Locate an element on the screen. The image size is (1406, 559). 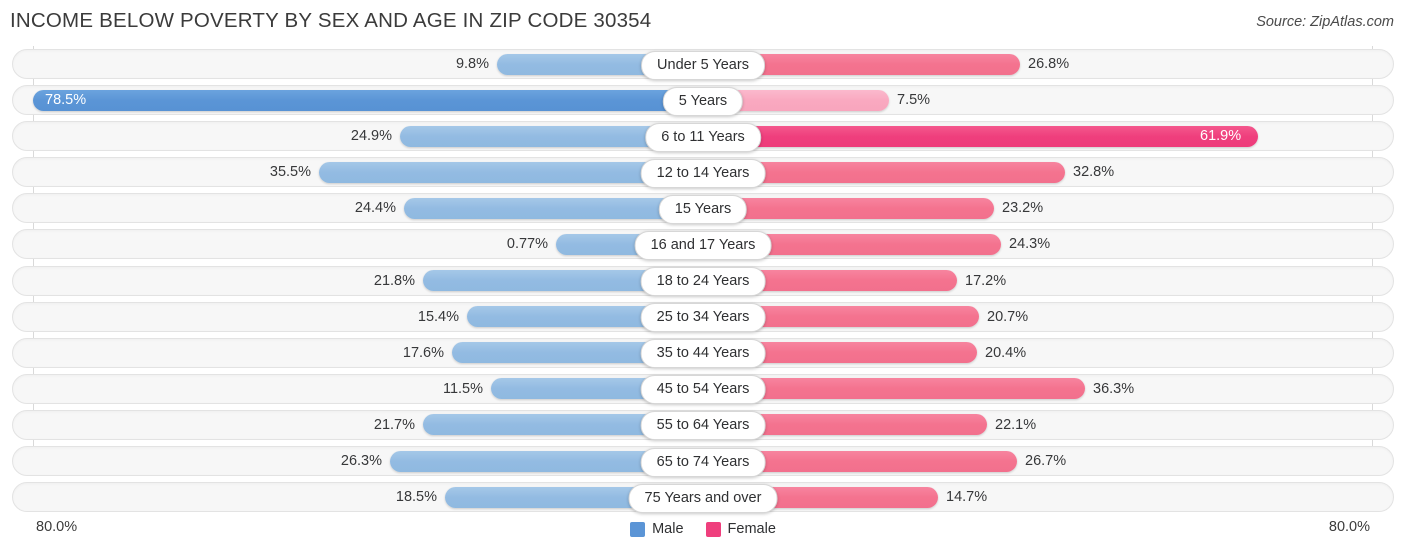
value-label-male: 15.4% is located at coordinates (438, 316).